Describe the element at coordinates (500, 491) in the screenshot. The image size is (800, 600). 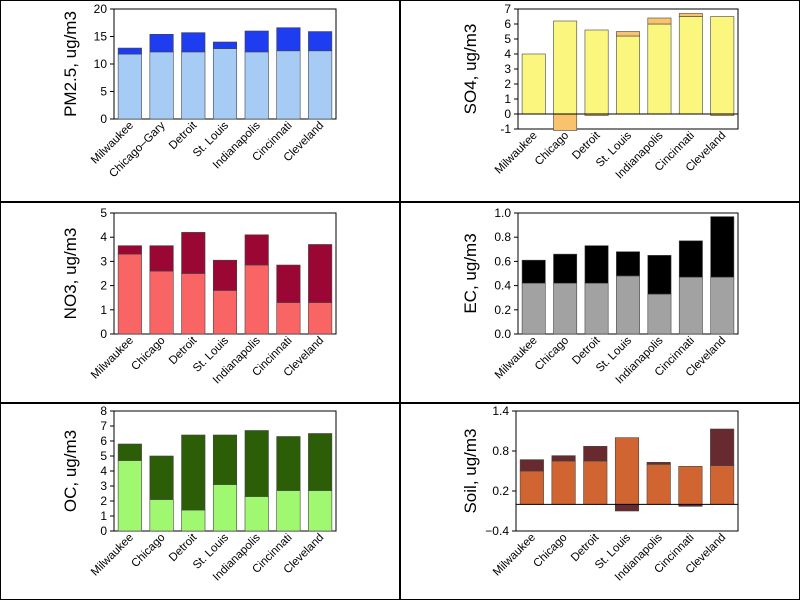
I see `y-tick-label: 0.2` at that location.